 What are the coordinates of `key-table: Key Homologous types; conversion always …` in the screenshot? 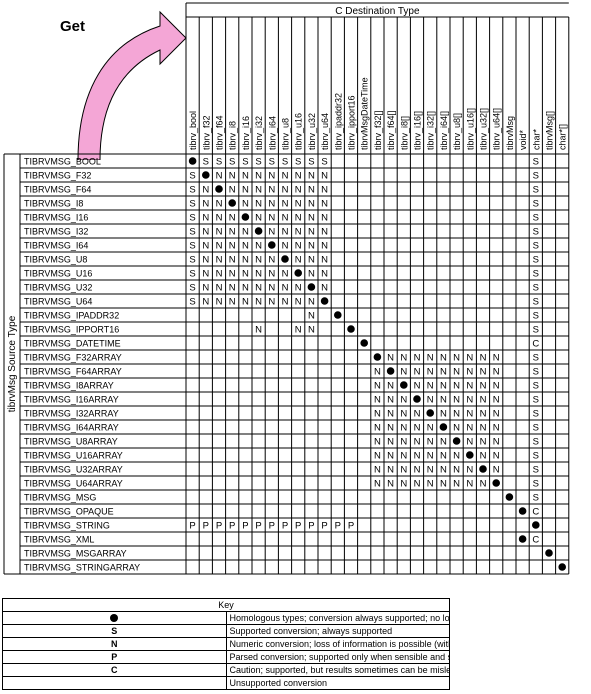 It's located at (226, 644).